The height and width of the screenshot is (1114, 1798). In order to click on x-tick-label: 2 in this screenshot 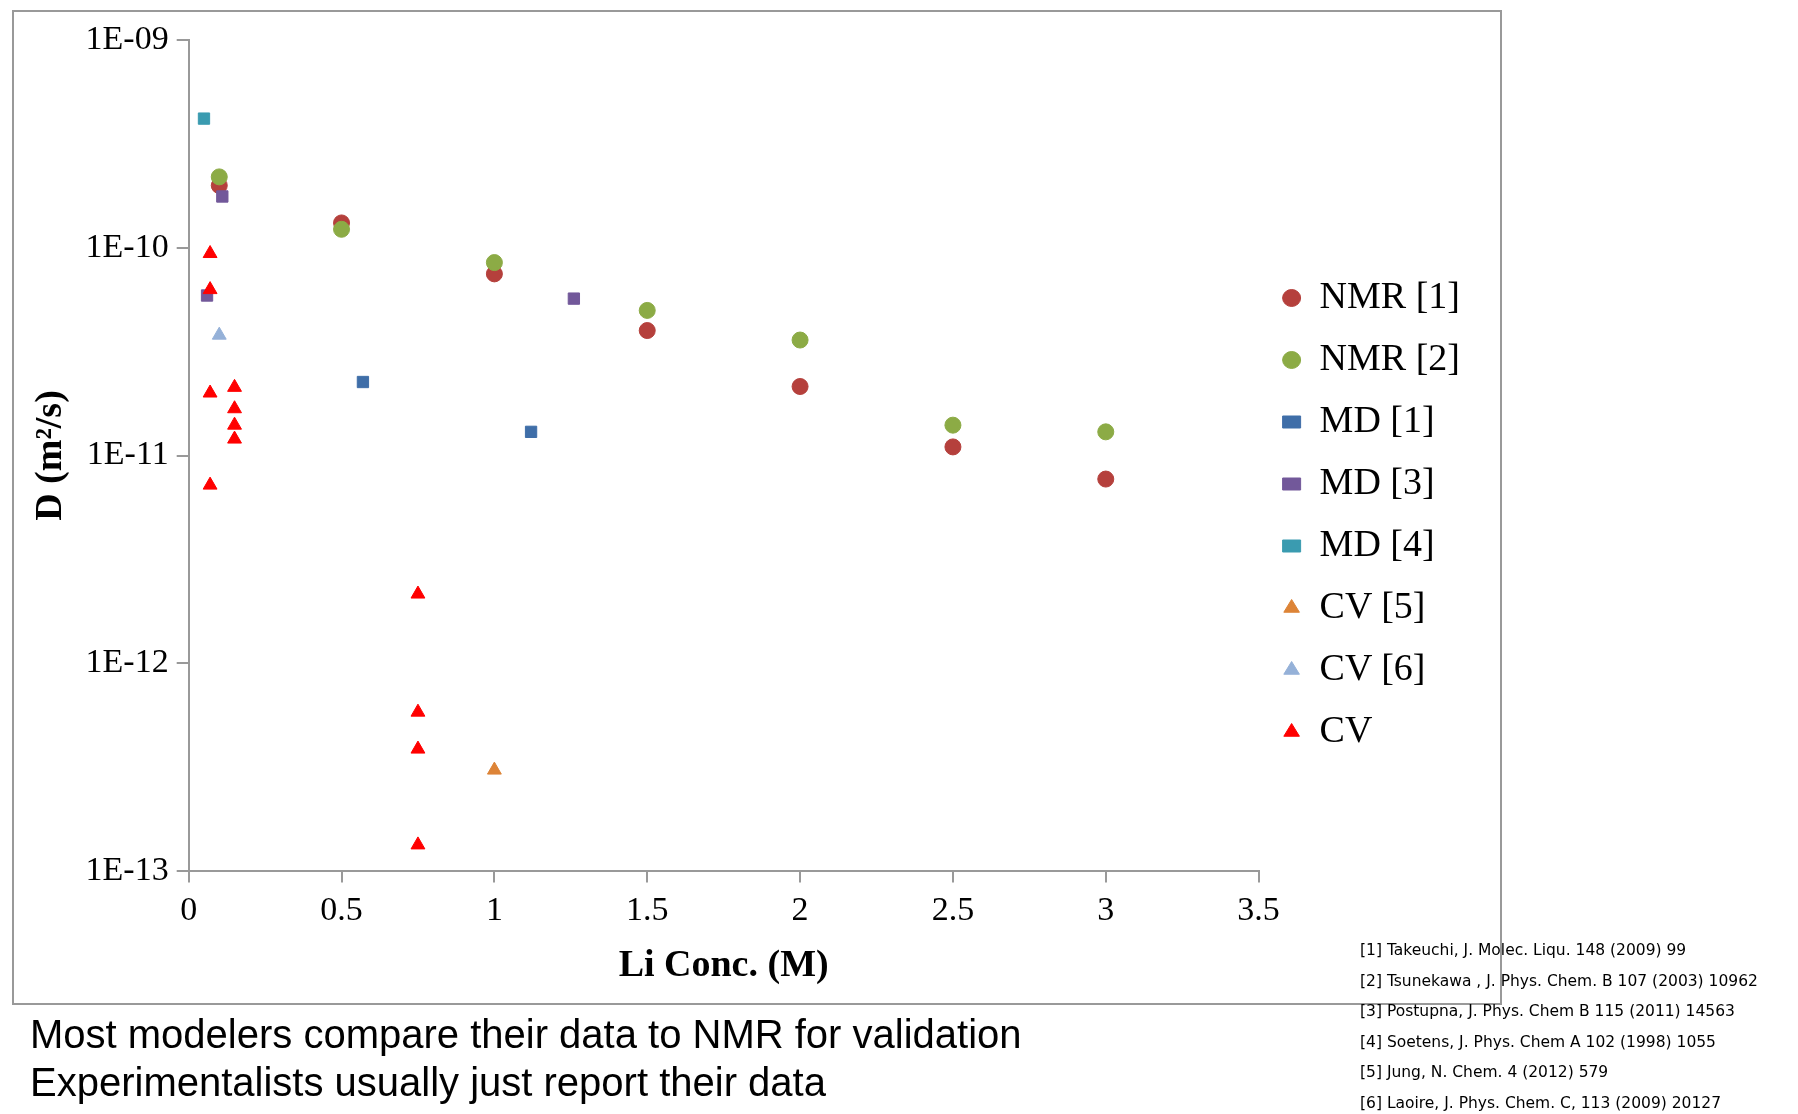, I will do `click(800, 908)`.